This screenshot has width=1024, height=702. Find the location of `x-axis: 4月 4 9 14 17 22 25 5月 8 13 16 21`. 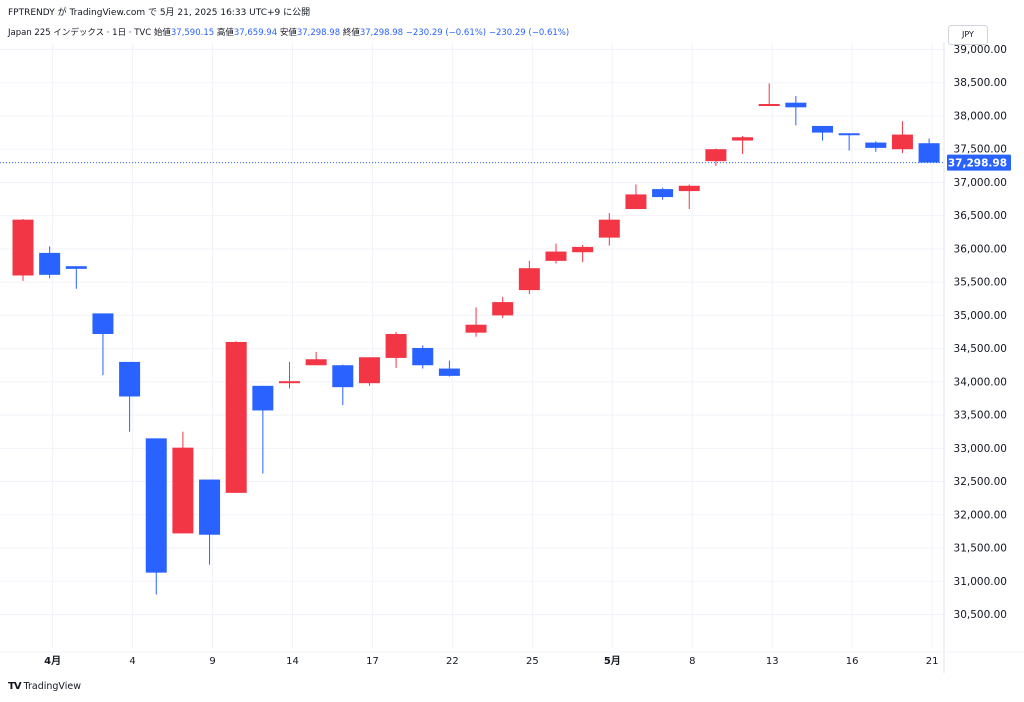

x-axis: 4月 4 9 14 17 22 25 5月 8 13 16 21 is located at coordinates (491, 661).